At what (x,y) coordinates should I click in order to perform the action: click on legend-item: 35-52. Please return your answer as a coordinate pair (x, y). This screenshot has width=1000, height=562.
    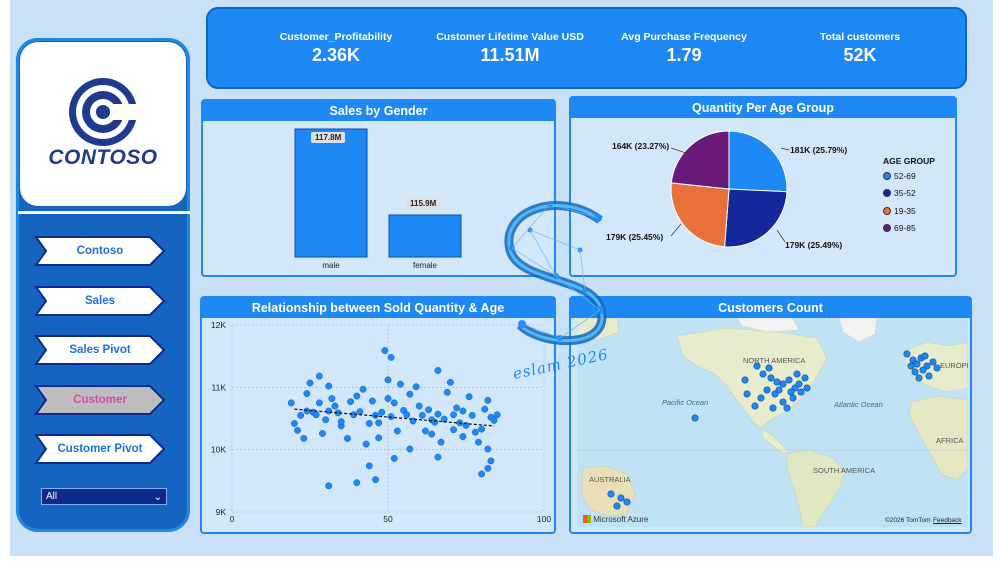
    Looking at the image, I should click on (899, 193).